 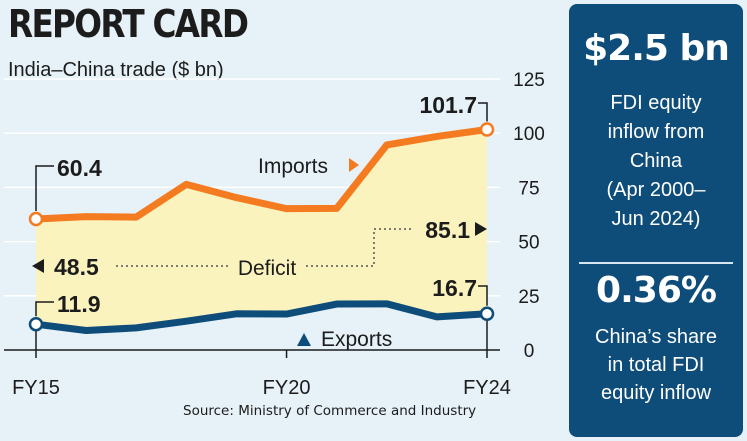 What do you see at coordinates (36, 324) in the screenshot?
I see `exports-start-point` at bounding box center [36, 324].